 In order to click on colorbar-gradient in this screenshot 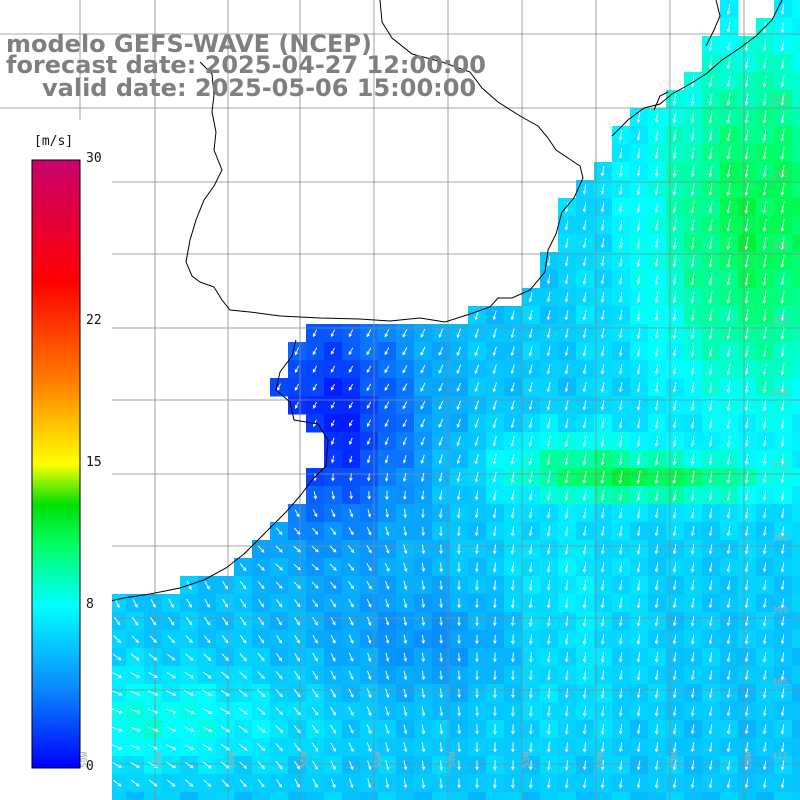, I will do `click(56, 464)`.